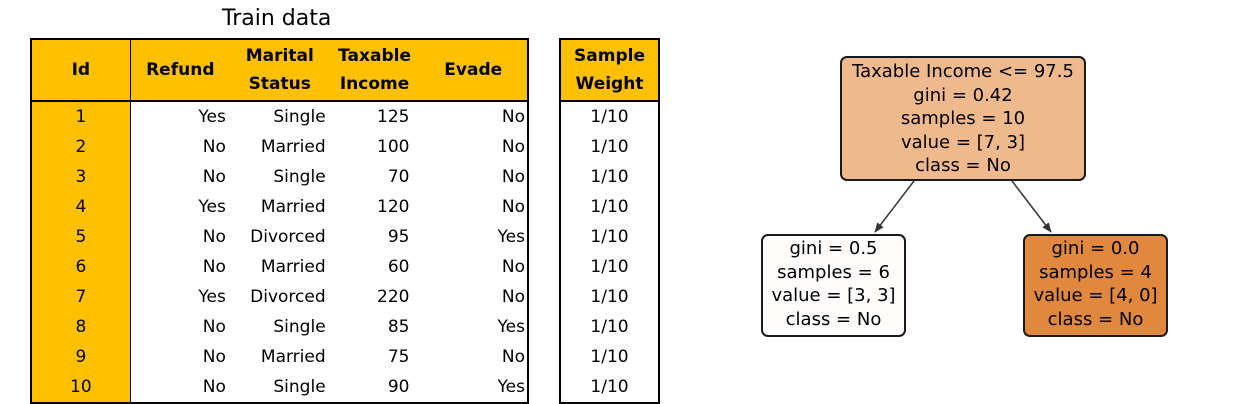  Describe the element at coordinates (393, 117) in the screenshot. I see `cell-taxable-income: 125` at that location.